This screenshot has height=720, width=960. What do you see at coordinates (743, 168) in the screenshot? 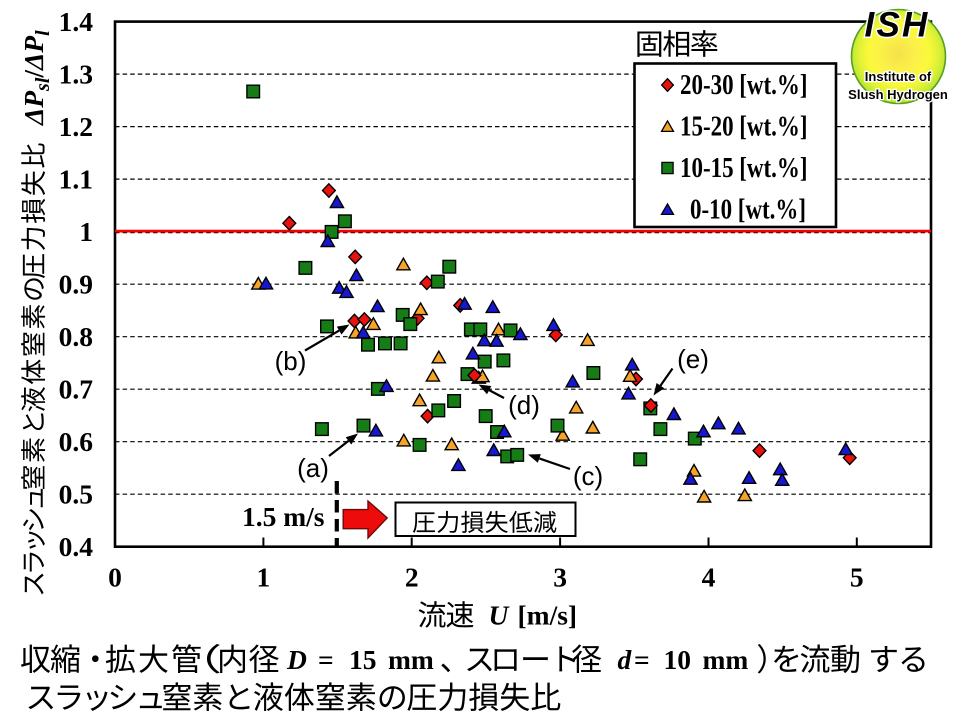
I see `svg-text: 10-15 [wt.%]` at bounding box center [743, 168].